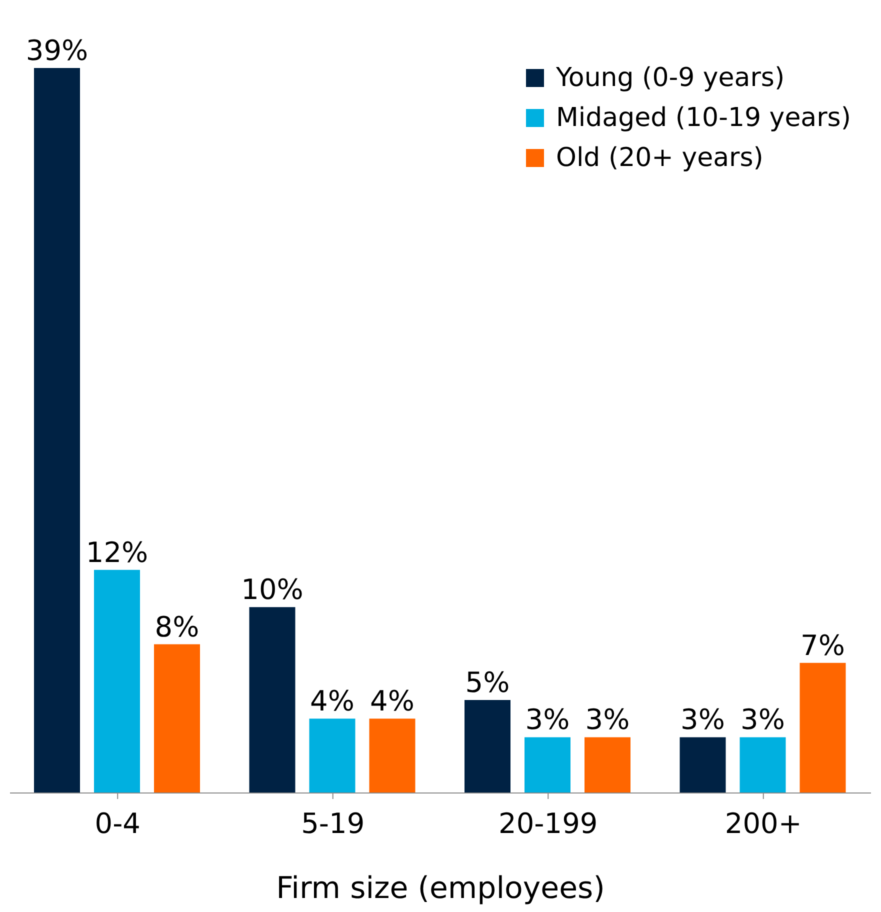 The height and width of the screenshot is (912, 881). Describe the element at coordinates (822, 645) in the screenshot. I see `data-label: 7%` at that location.